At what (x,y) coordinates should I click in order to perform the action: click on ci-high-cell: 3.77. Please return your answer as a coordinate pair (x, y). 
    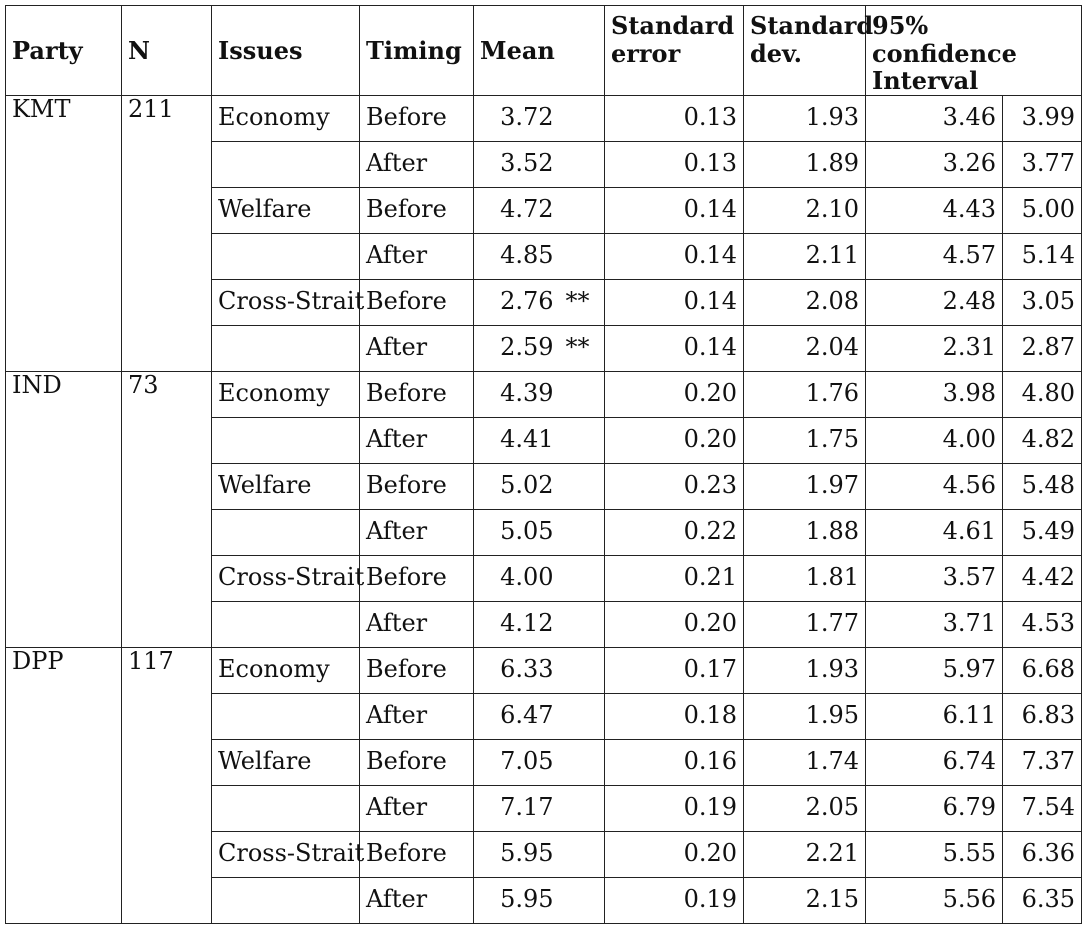
    Looking at the image, I should click on (1042, 164).